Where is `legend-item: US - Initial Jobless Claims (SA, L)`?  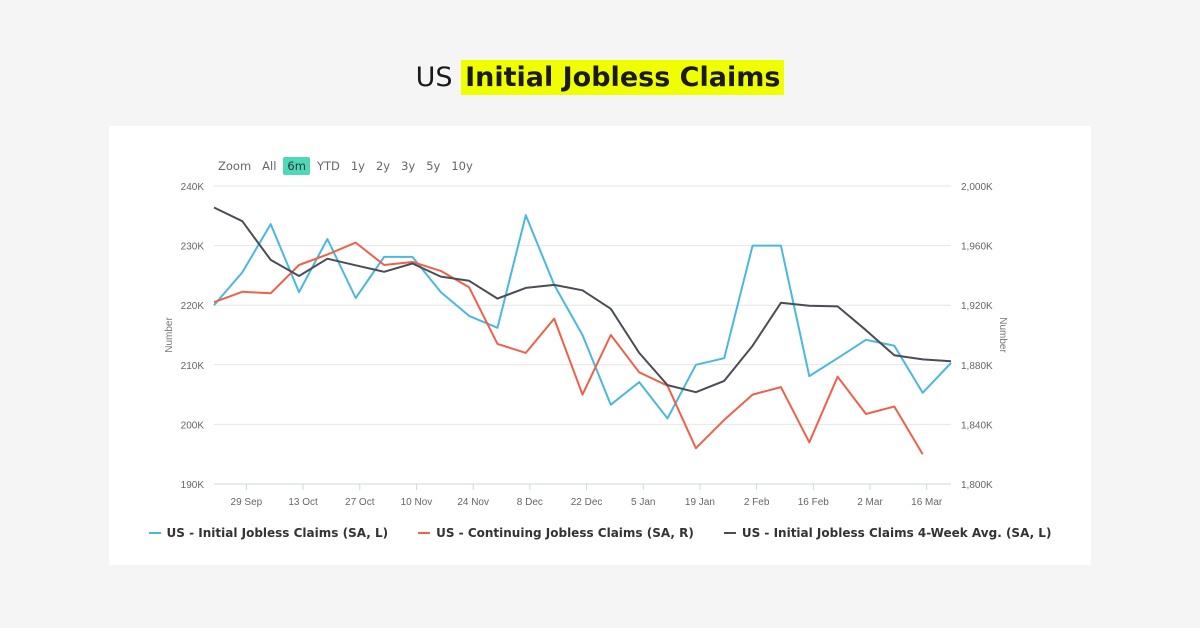 legend-item: US - Initial Jobless Claims (SA, L) is located at coordinates (268, 533).